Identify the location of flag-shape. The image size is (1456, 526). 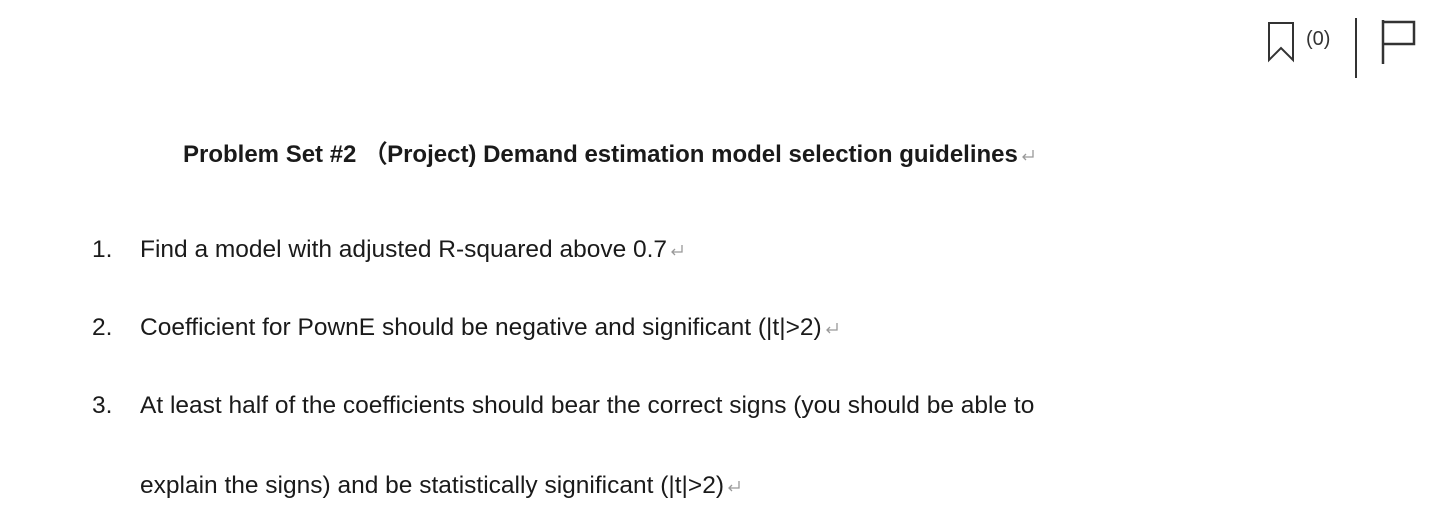
(1398, 42).